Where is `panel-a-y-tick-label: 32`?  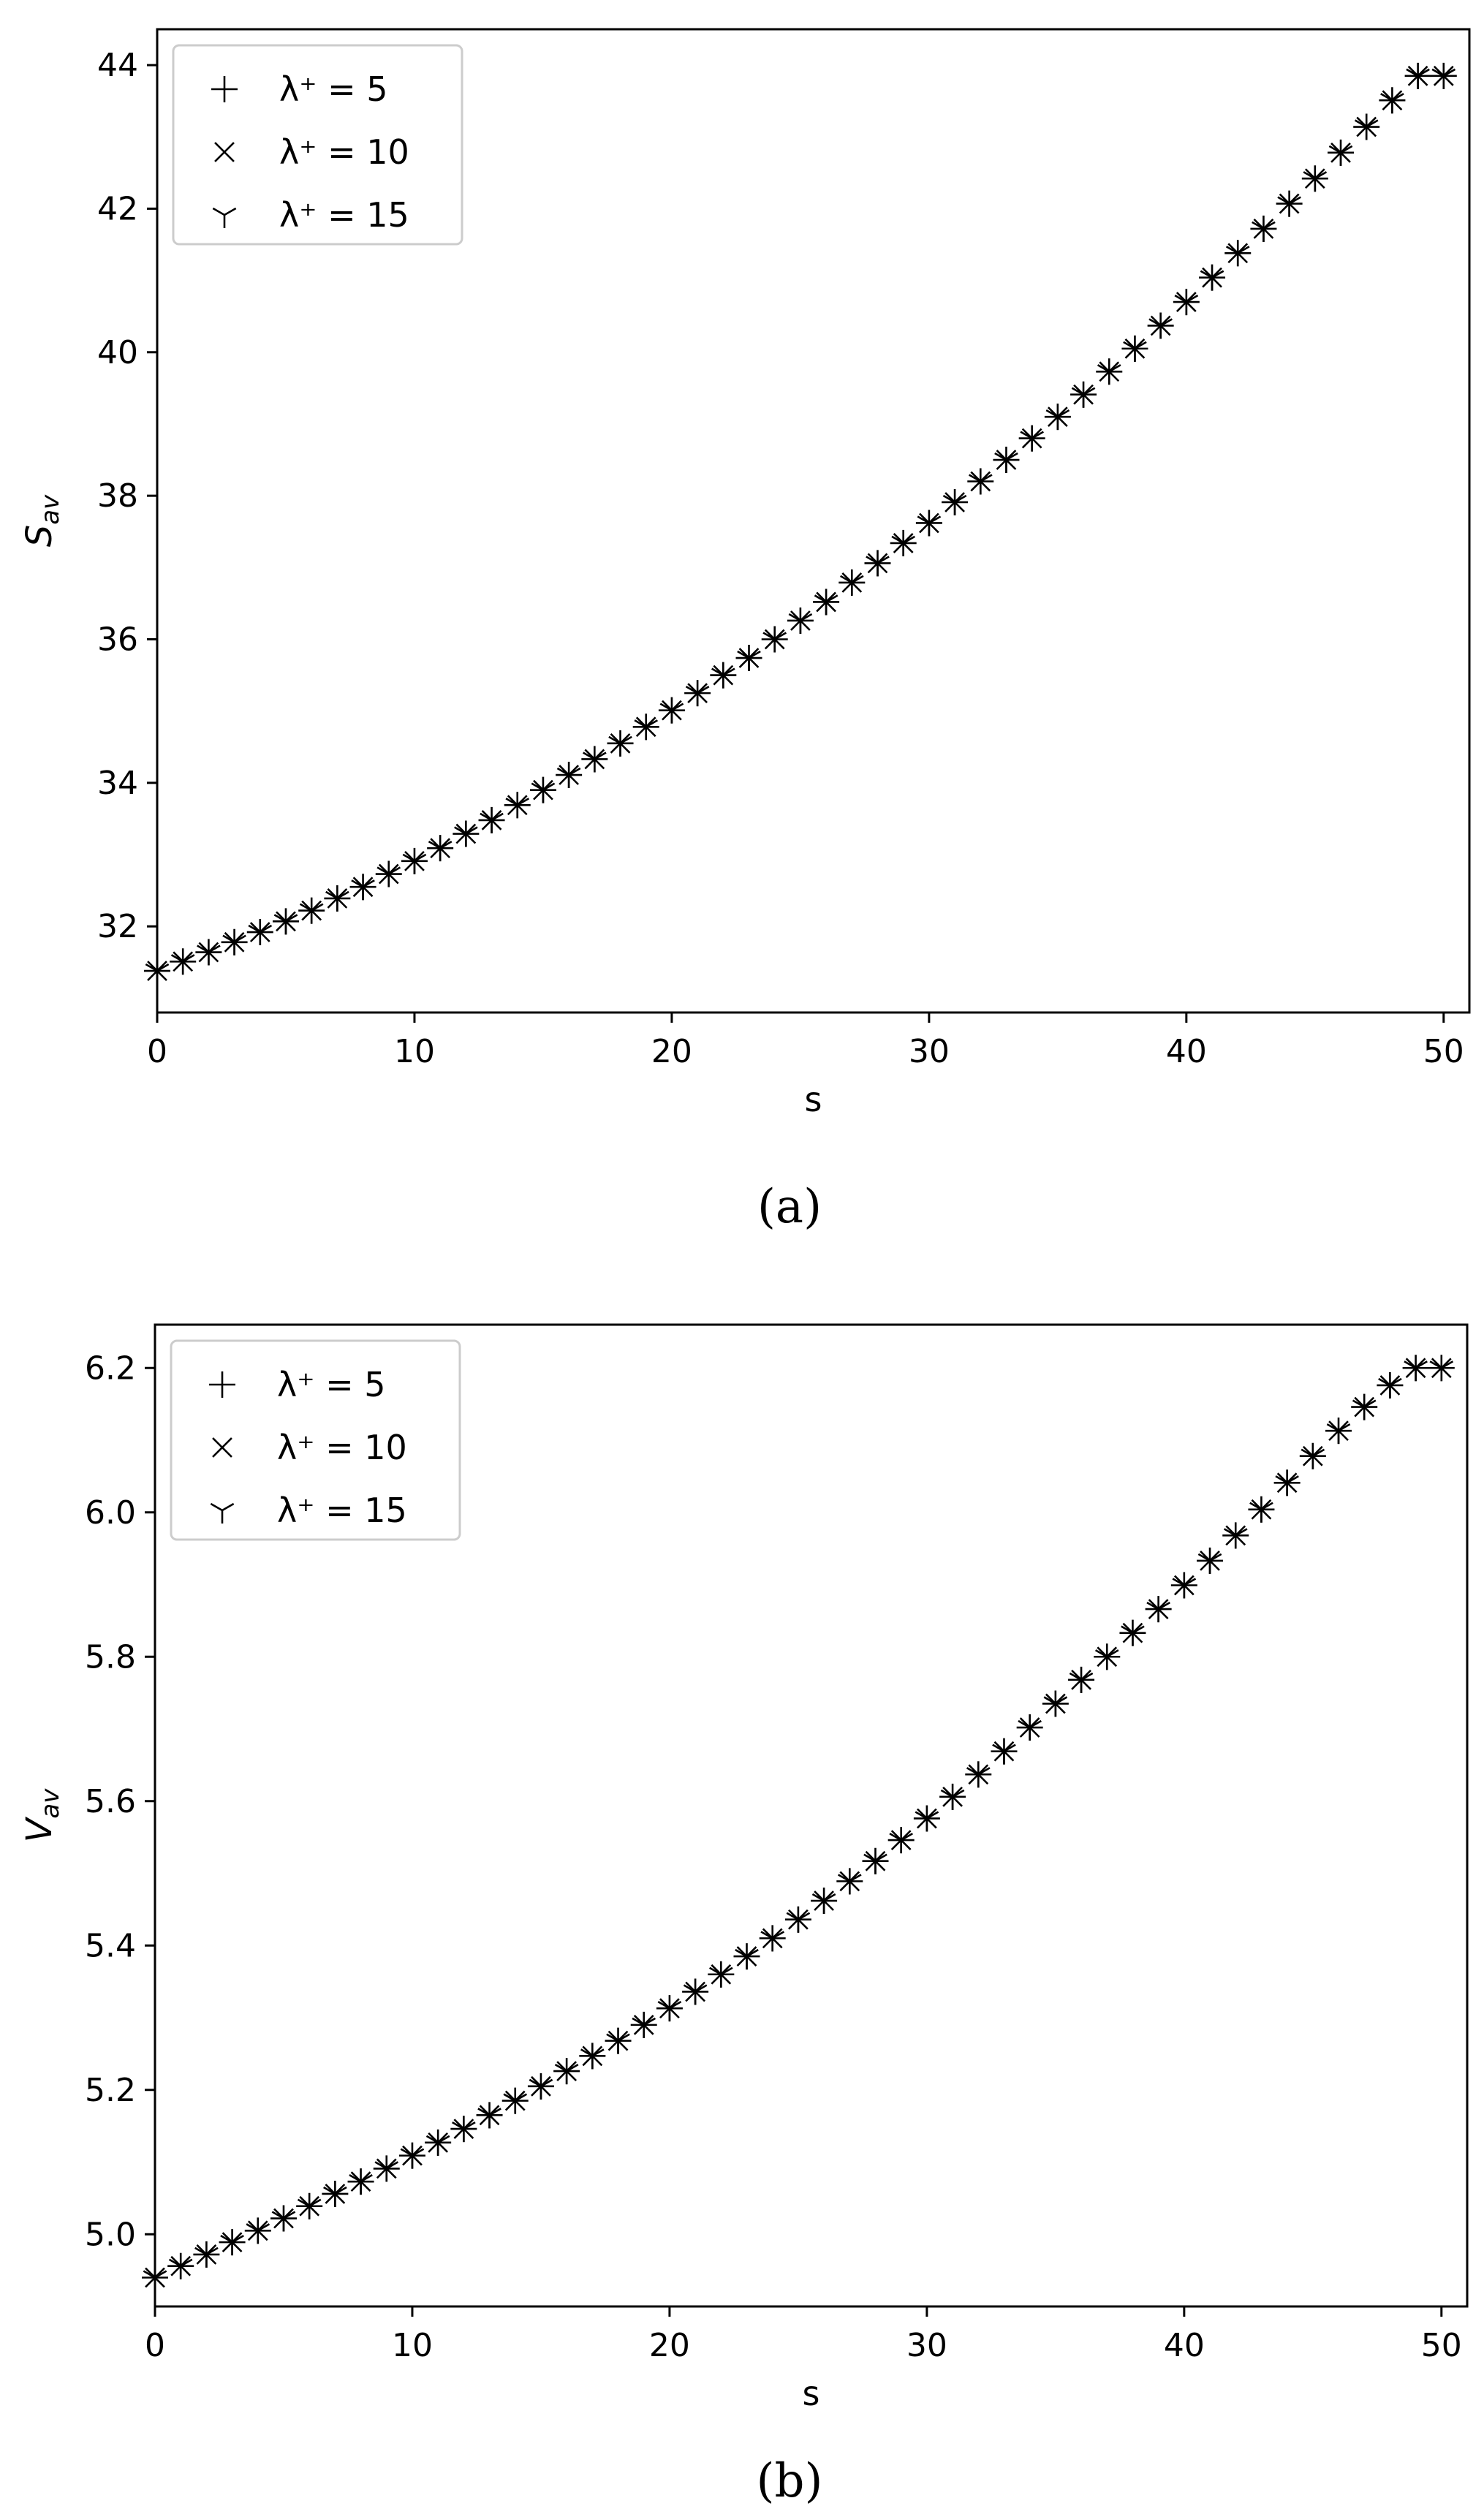 panel-a-y-tick-label: 32 is located at coordinates (117, 926).